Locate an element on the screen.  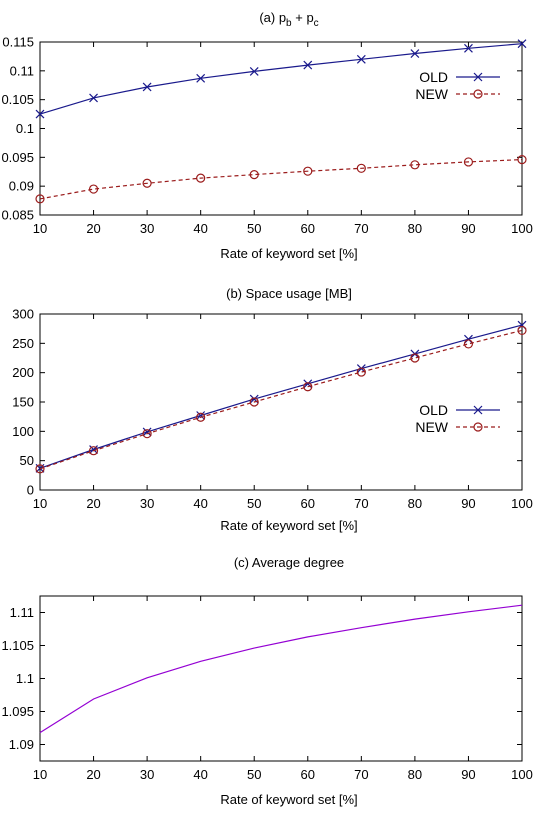
y-tick-label: 1.095 is located at coordinates (17, 711).